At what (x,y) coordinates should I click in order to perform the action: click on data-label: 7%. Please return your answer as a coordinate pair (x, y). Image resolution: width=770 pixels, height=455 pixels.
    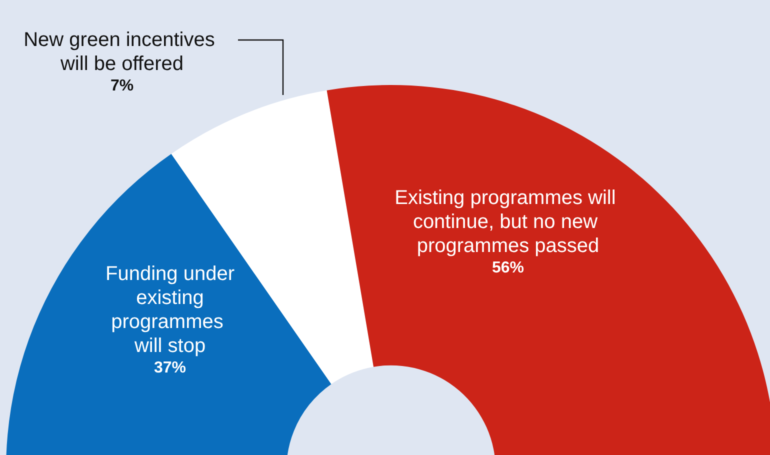
    Looking at the image, I should click on (122, 86).